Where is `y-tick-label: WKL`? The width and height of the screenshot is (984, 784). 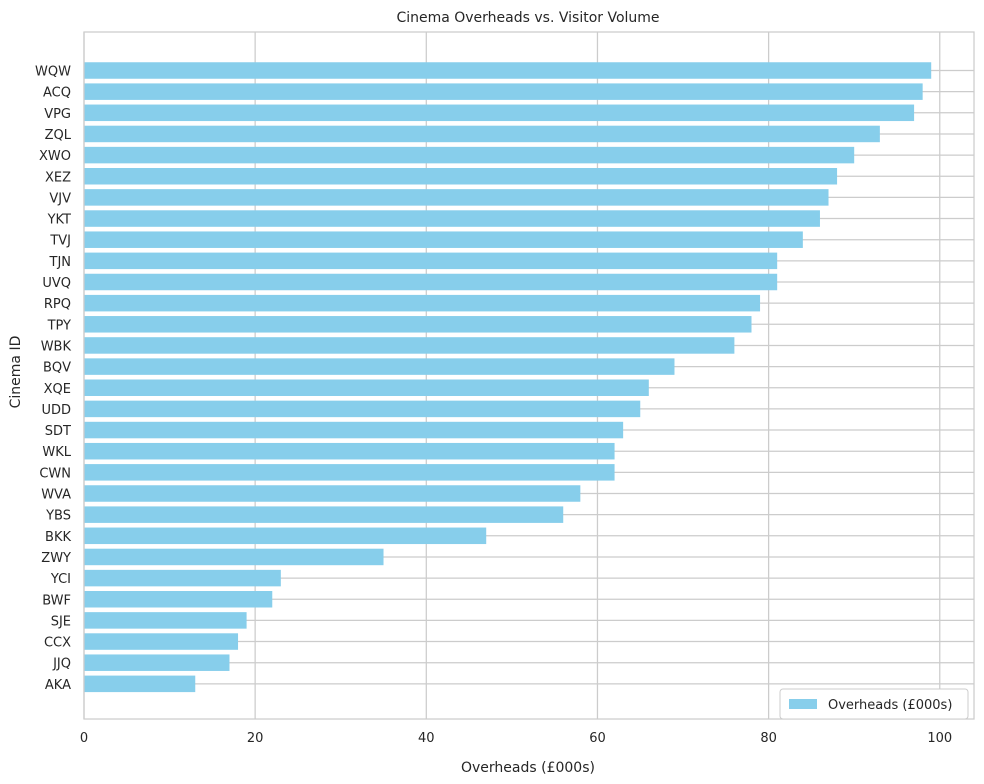 y-tick-label: WKL is located at coordinates (56, 452).